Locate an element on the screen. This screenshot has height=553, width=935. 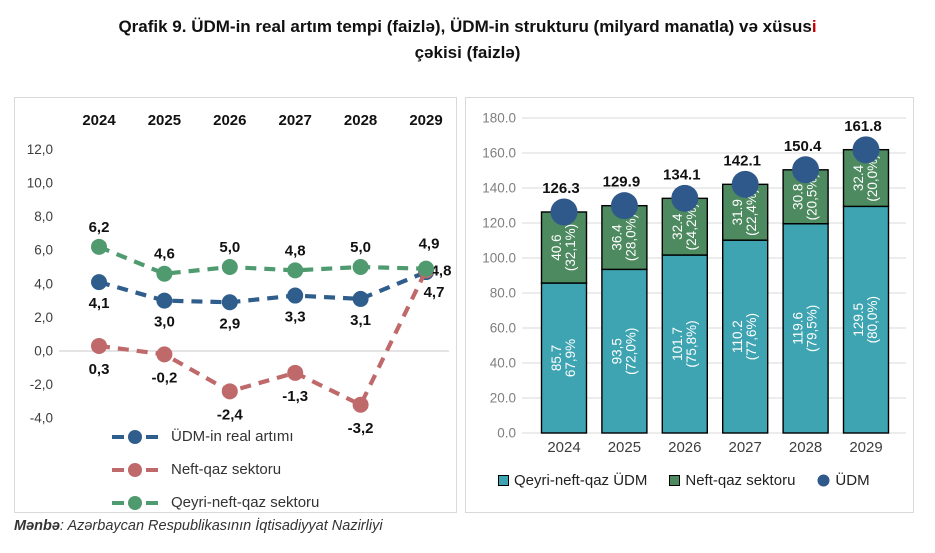
bar-segment-label: 101.7(75,8%) is located at coordinates (684, 343).